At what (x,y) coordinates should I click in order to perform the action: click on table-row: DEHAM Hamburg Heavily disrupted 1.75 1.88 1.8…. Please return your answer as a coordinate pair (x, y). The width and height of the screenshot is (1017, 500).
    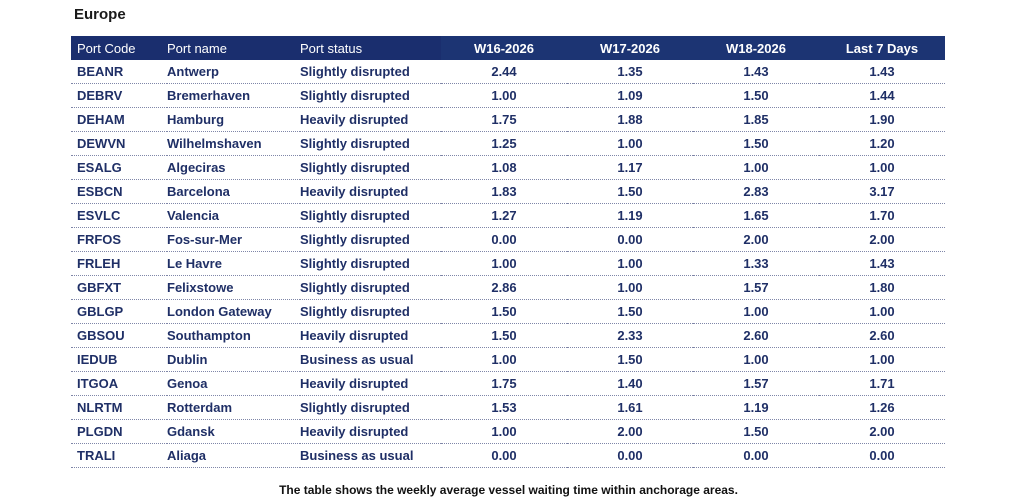
    Looking at the image, I should click on (508, 119).